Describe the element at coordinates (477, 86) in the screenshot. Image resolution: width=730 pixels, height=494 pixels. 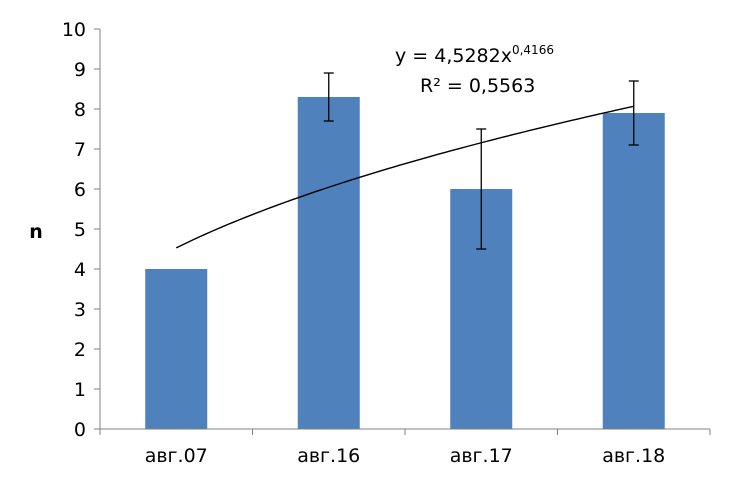
I see `trendline-r2-text: R² = 0,5563` at that location.